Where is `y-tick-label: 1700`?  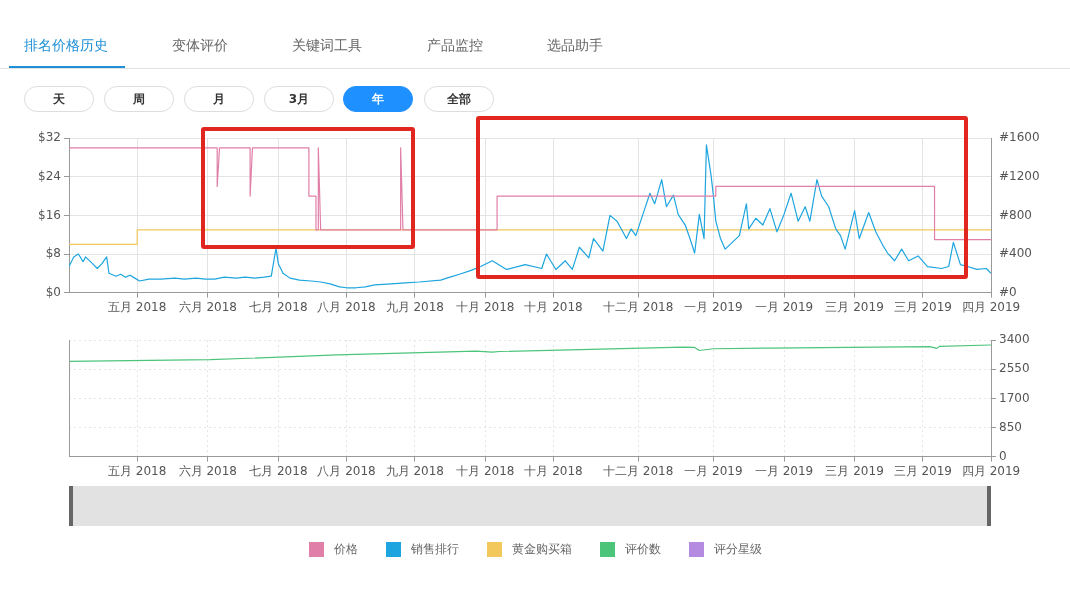 y-tick-label: 1700 is located at coordinates (1014, 397).